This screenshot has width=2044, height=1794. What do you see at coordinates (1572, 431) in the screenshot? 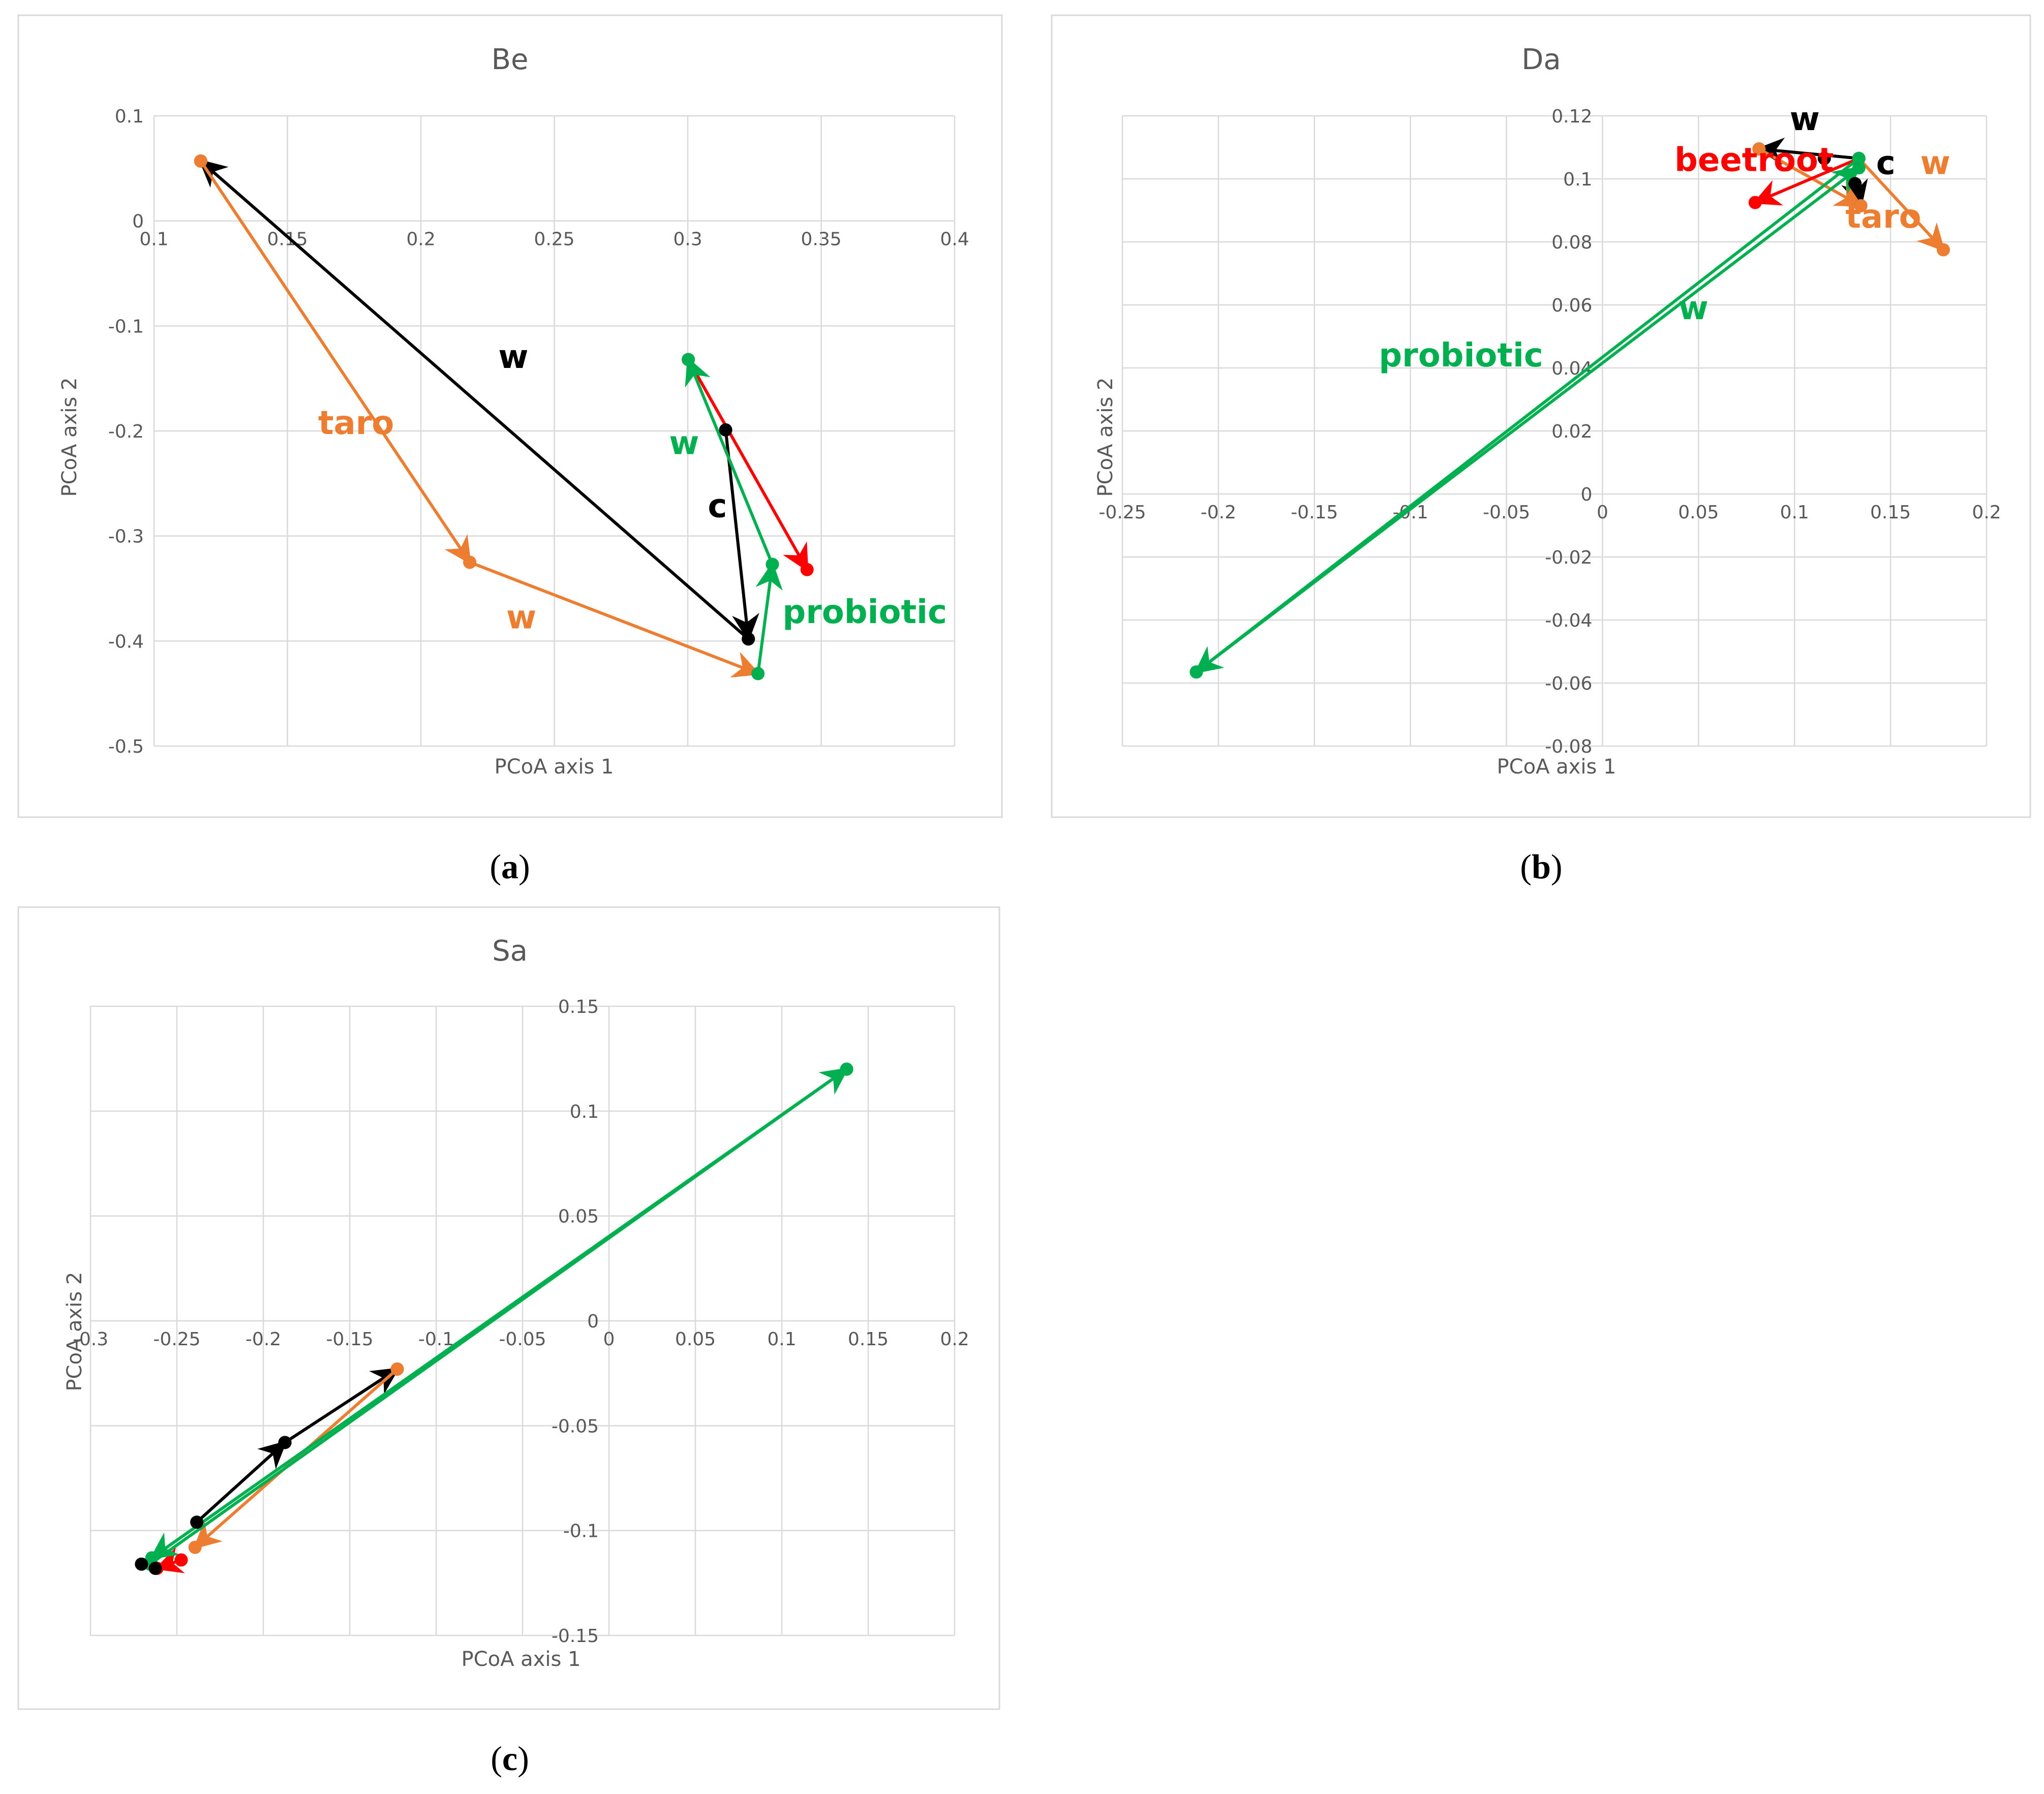
I see `y-tick-label: 0.02` at bounding box center [1572, 431].